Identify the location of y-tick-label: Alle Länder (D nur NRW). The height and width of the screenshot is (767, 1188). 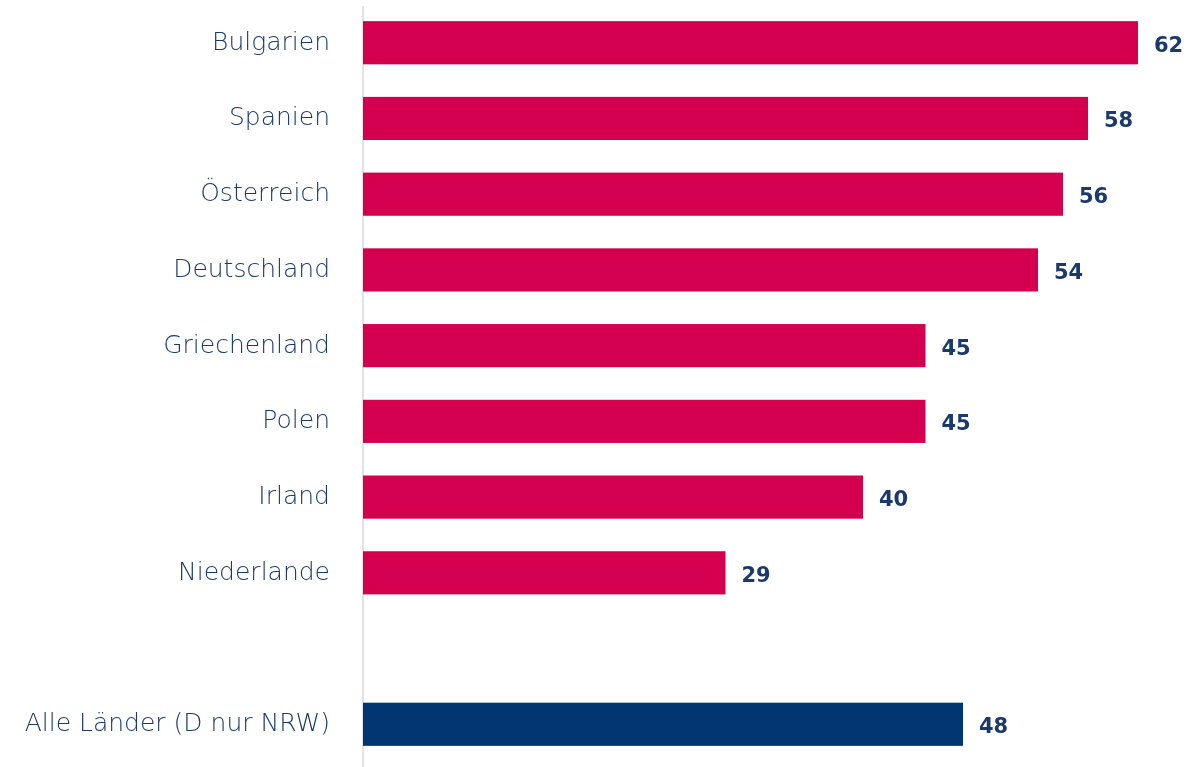
(177, 723).